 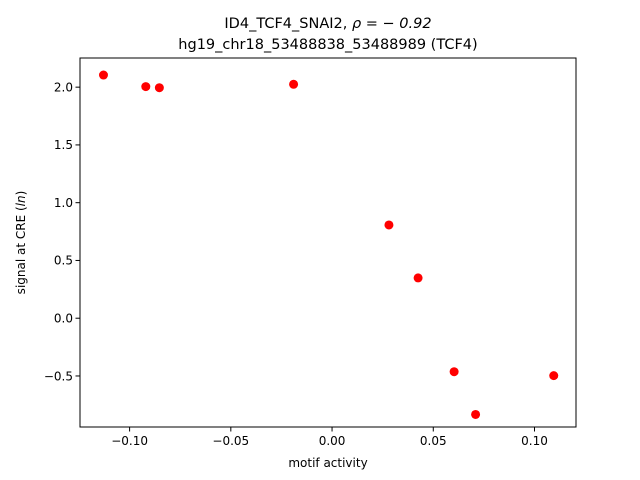 I want to click on y-tick-label: 1.5, so click(x=63, y=145).